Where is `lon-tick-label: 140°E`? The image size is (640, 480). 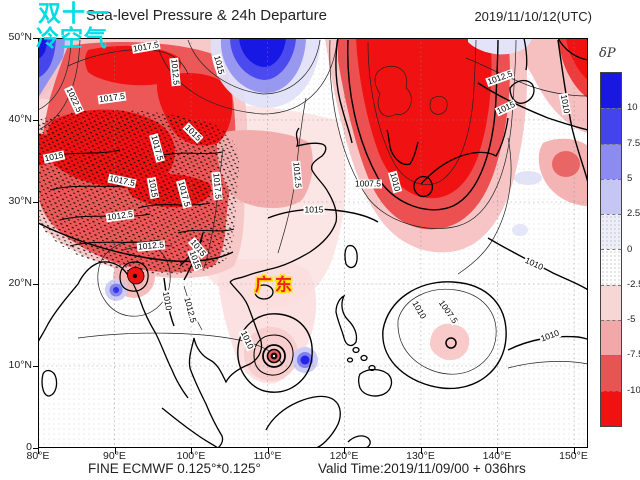
lon-tick-label: 140°E is located at coordinates (497, 456).